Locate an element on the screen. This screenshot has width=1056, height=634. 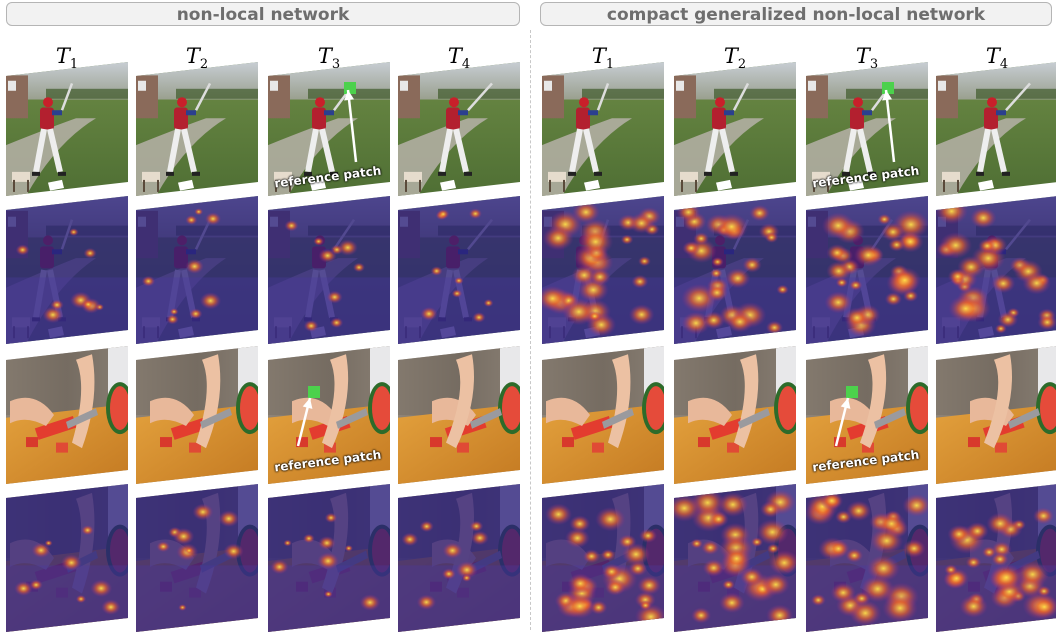
header-non-local-network: non-local network is located at coordinates (263, 14).